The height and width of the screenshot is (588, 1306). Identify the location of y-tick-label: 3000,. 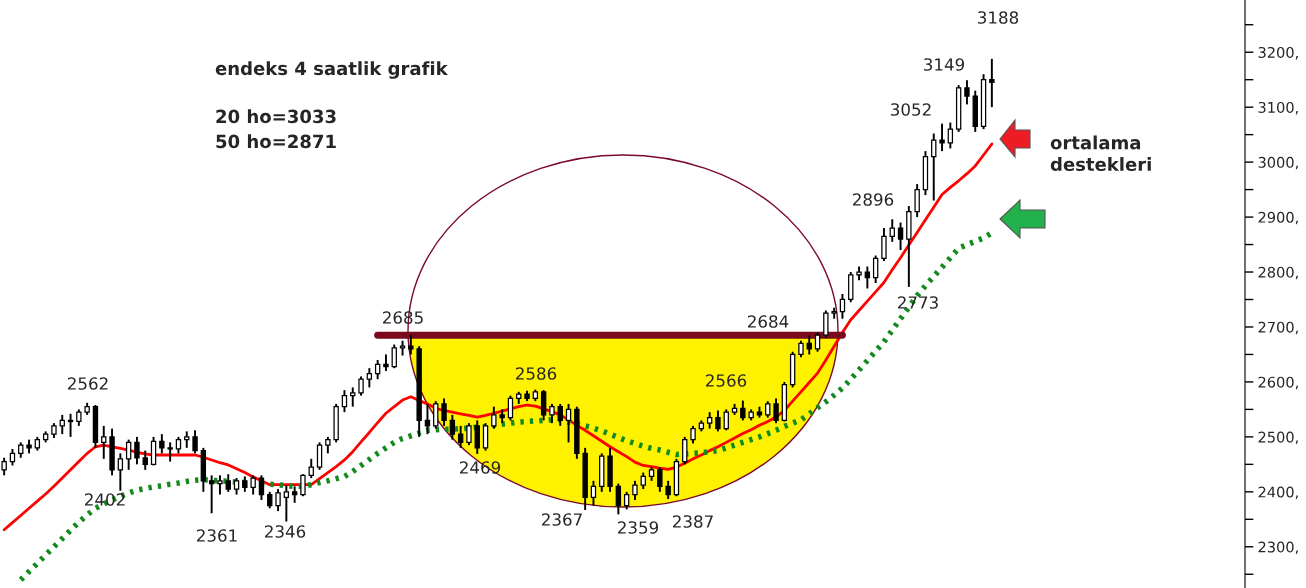
(1278, 163).